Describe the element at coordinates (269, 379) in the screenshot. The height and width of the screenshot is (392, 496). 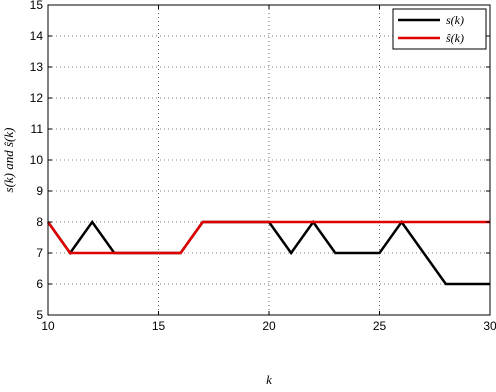
I see `x-axis-label: k` at that location.